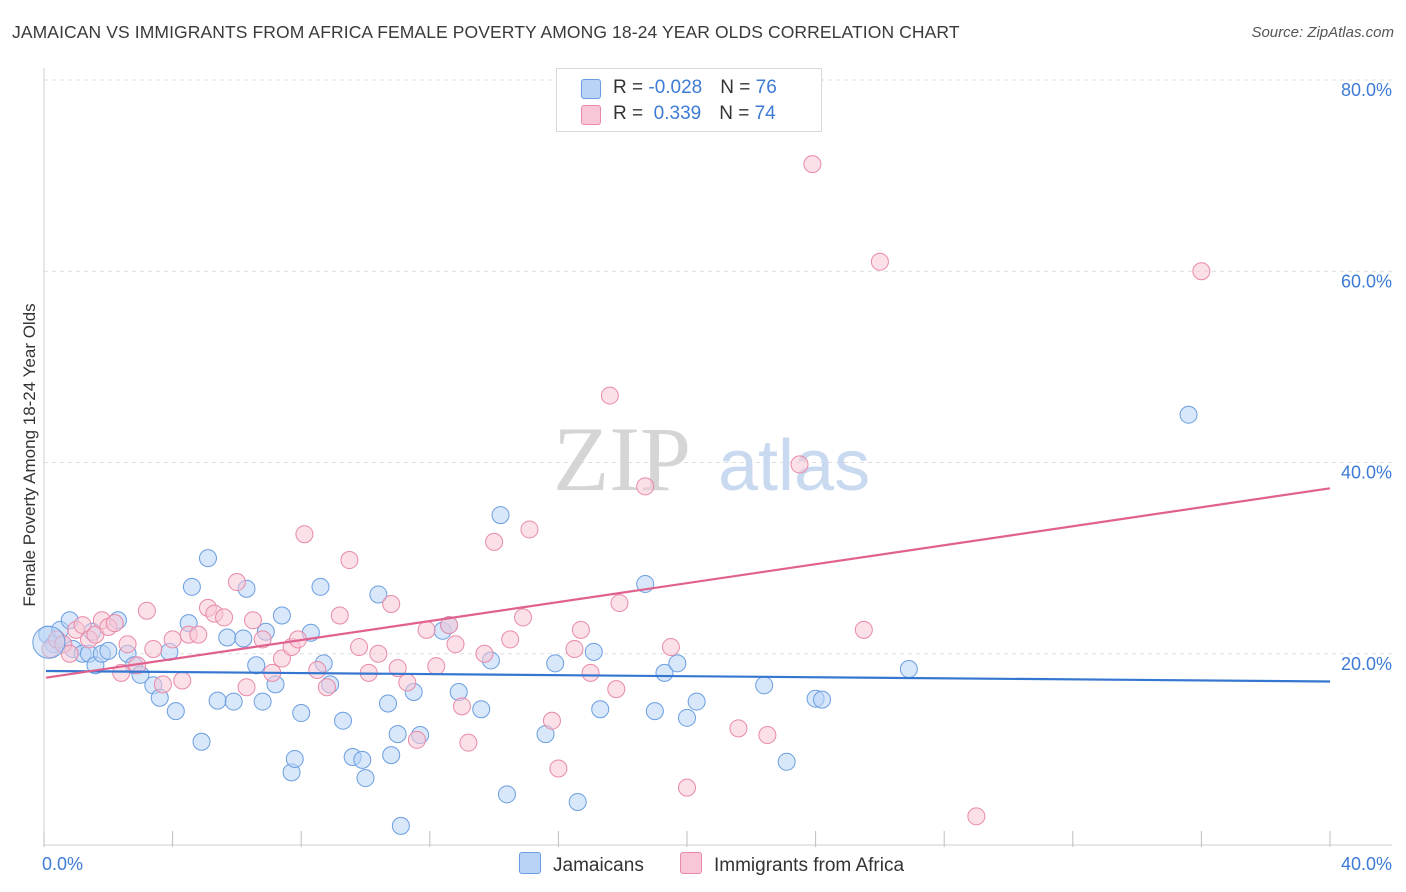 The width and height of the screenshot is (1406, 892). I want to click on x-tick-label-min: 0.0%, so click(62, 864).